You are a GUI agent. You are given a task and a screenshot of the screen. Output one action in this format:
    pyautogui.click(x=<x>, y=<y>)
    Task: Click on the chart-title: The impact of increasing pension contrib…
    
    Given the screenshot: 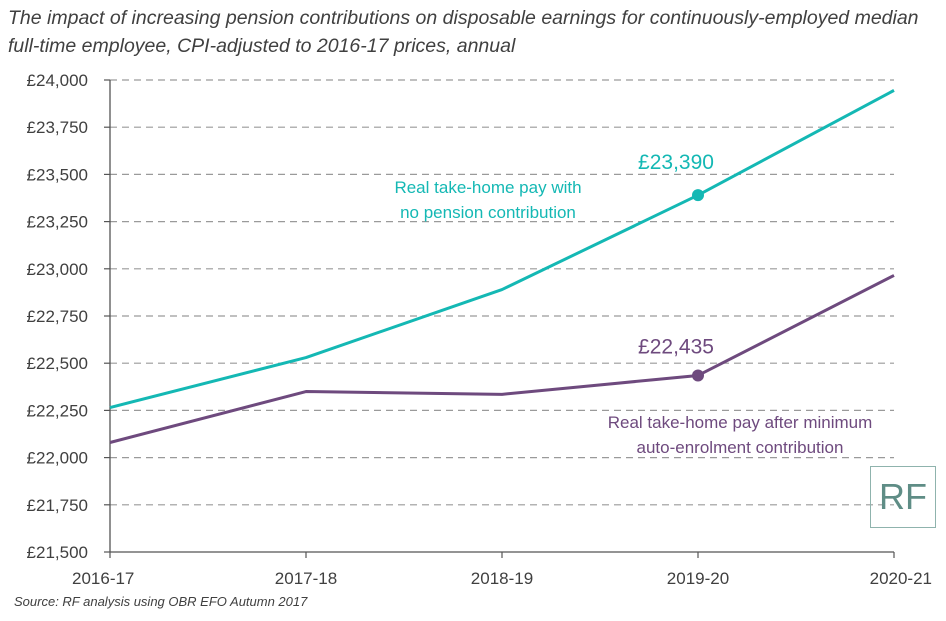 What is the action you would take?
    pyautogui.click(x=463, y=32)
    